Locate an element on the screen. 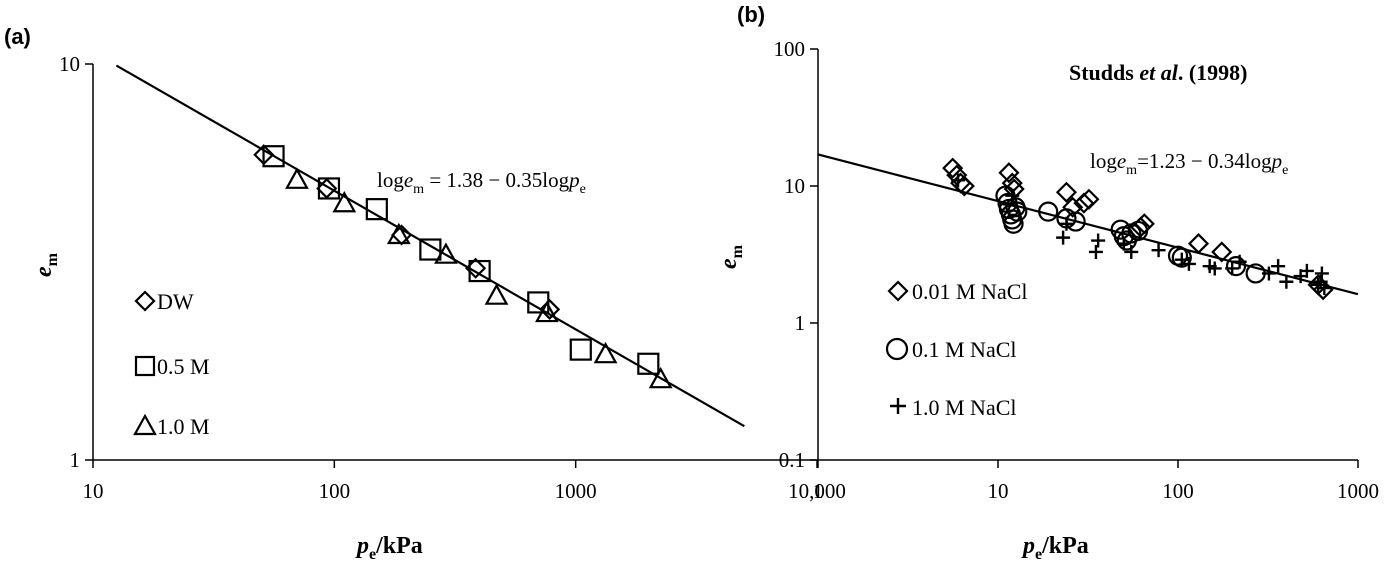  panel-a-points is located at coordinates (463, 266).